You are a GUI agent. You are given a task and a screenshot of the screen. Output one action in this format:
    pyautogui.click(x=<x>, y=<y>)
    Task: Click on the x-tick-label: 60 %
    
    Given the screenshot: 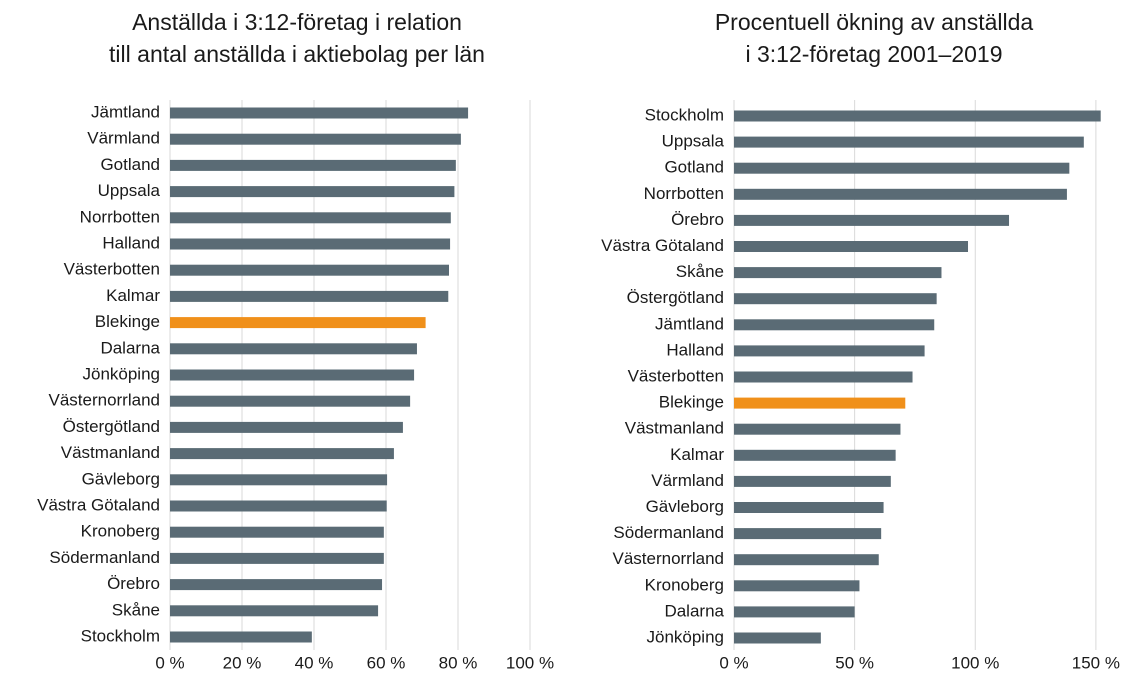 What is the action you would take?
    pyautogui.click(x=386, y=662)
    